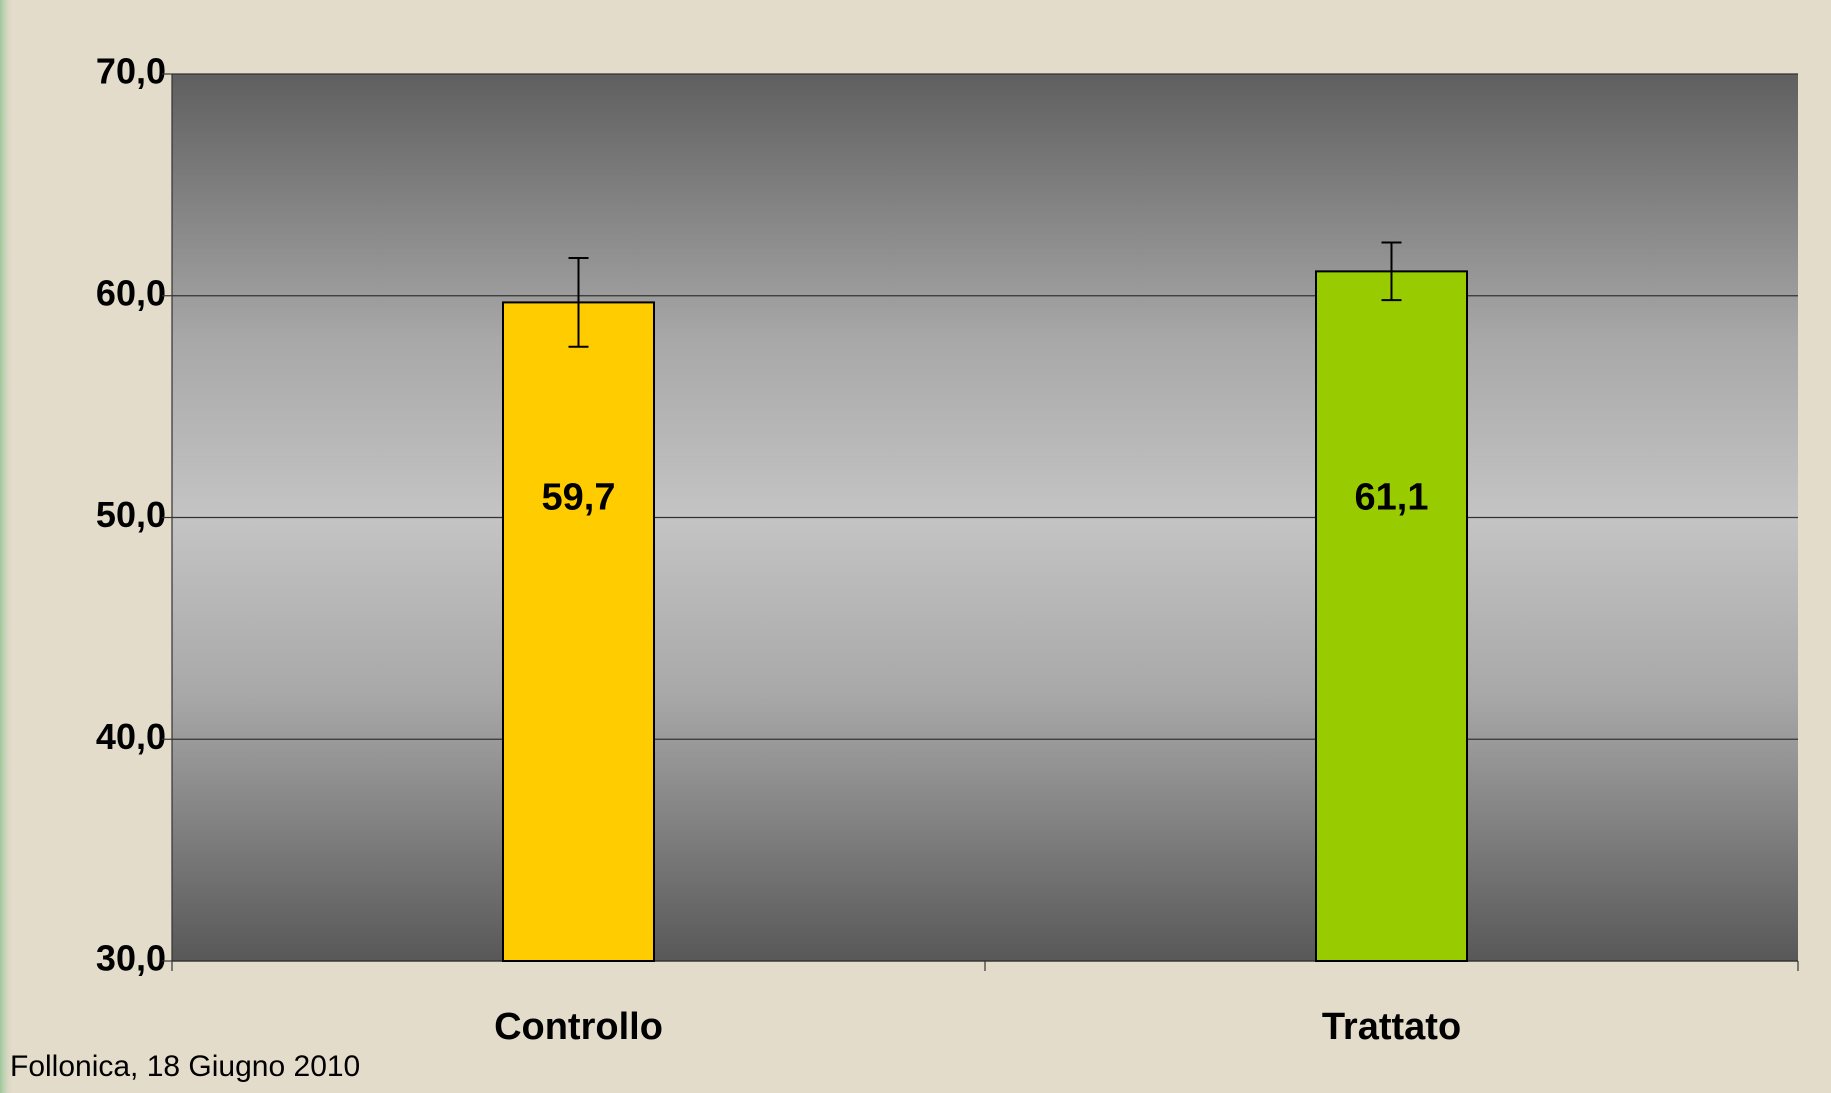 The width and height of the screenshot is (1831, 1093). What do you see at coordinates (578, 1027) in the screenshot?
I see `x-tick-label: Controllo` at bounding box center [578, 1027].